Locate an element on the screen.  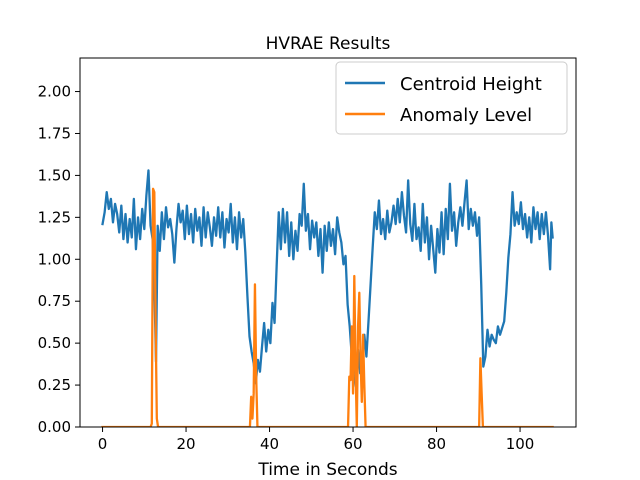
x-tick-label: 80 is located at coordinates (436, 444).